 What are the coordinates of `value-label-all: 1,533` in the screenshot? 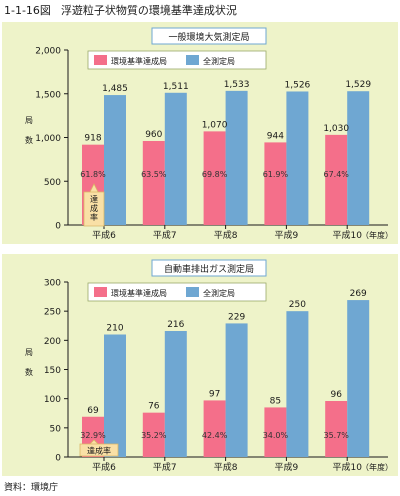 It's located at (237, 85).